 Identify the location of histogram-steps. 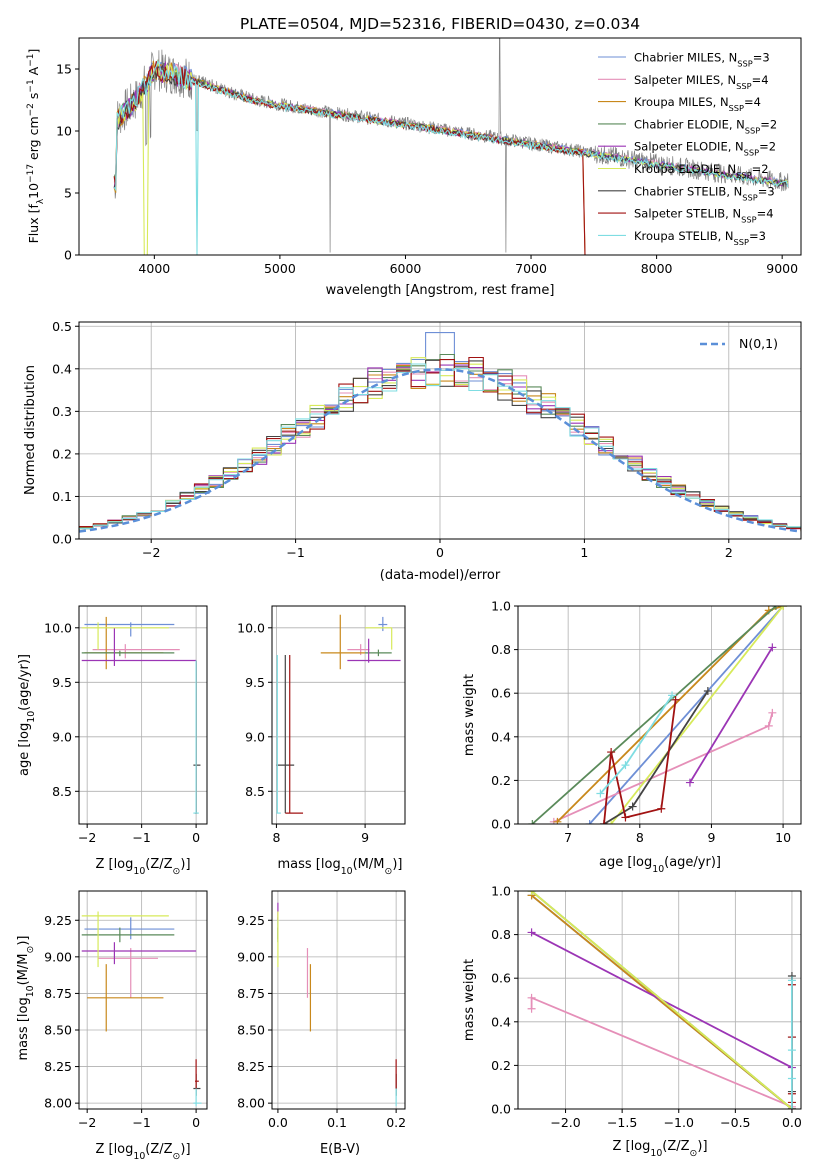
(440, 447).